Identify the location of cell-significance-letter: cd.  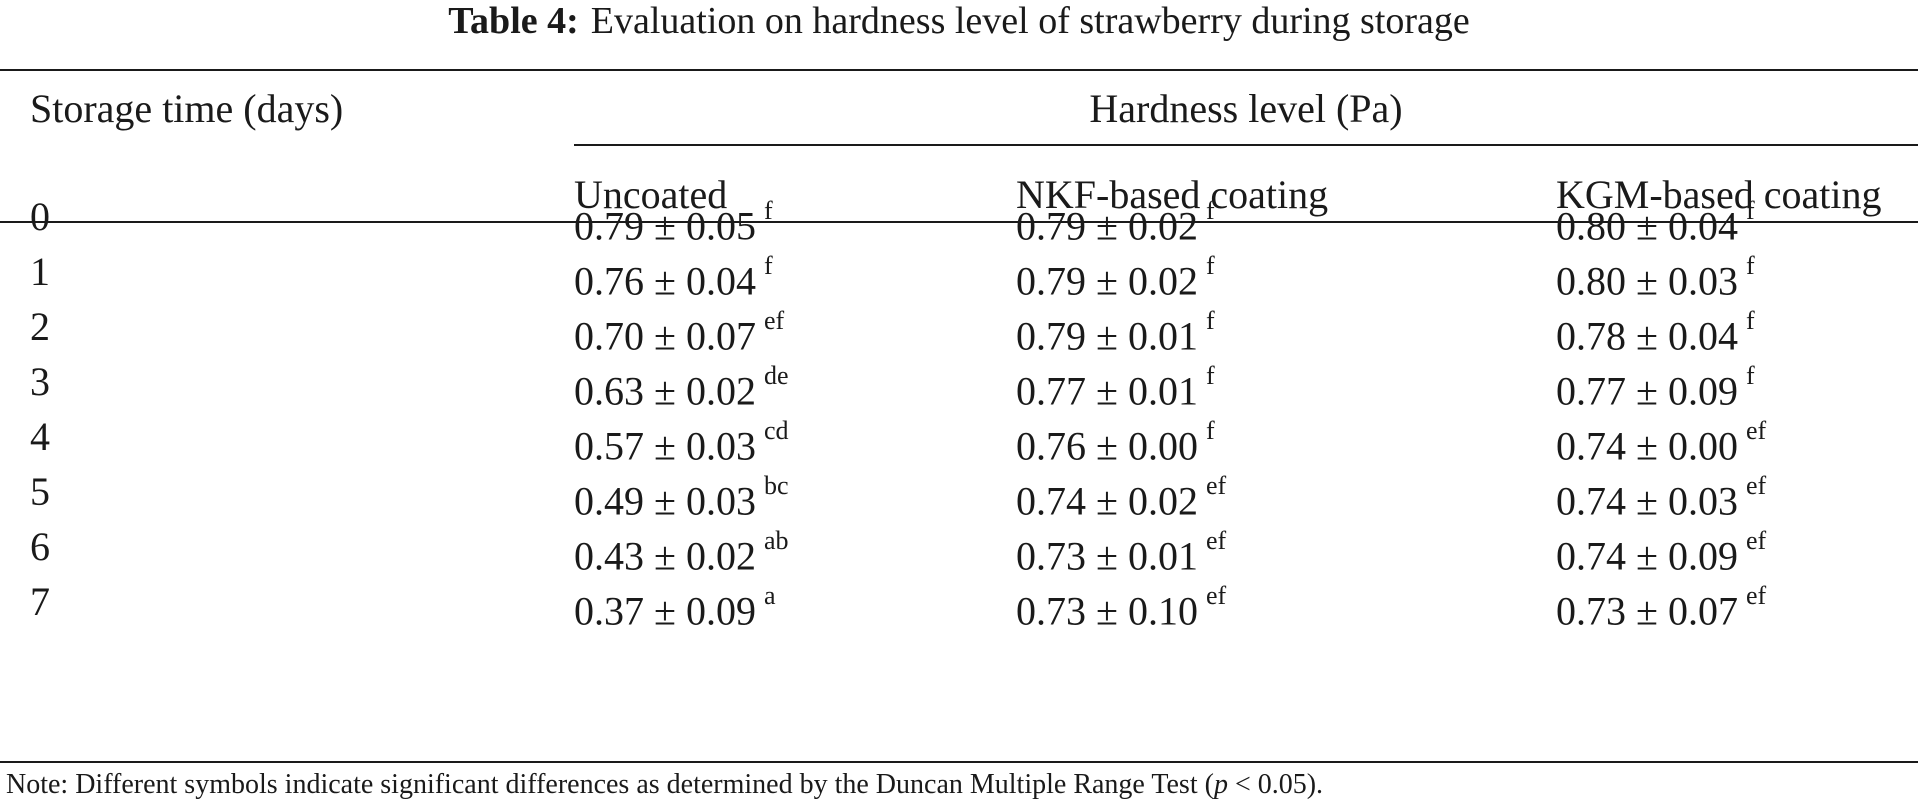
(776, 430).